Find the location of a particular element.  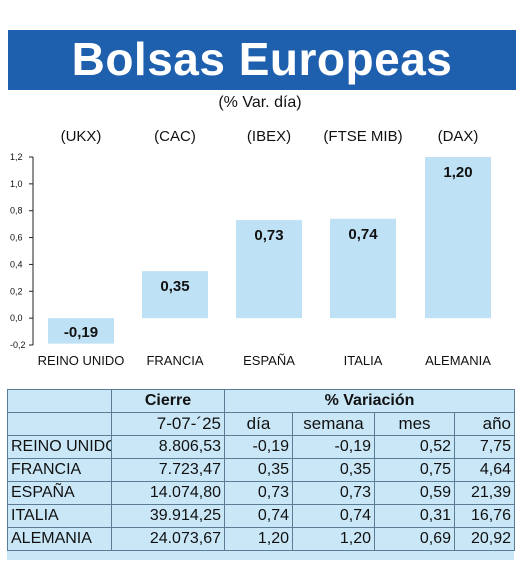

category-label: FRANCIA is located at coordinates (174, 360).